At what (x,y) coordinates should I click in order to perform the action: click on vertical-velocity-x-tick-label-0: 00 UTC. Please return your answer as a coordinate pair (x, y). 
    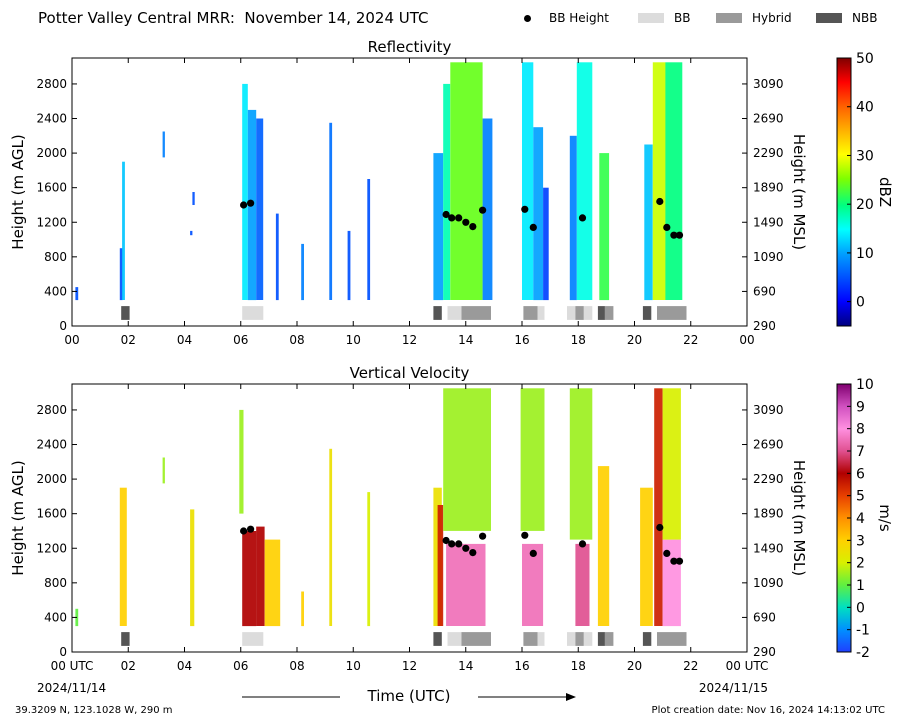
    Looking at the image, I should click on (72, 666).